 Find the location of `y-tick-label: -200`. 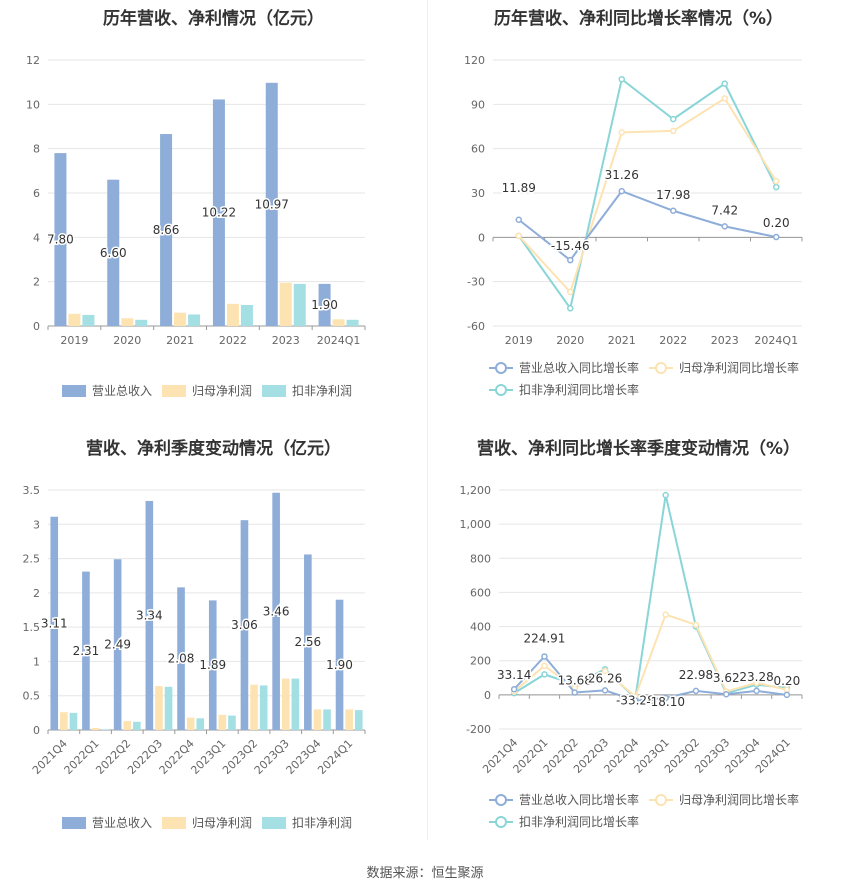

y-tick-label: -200 is located at coordinates (478, 729).